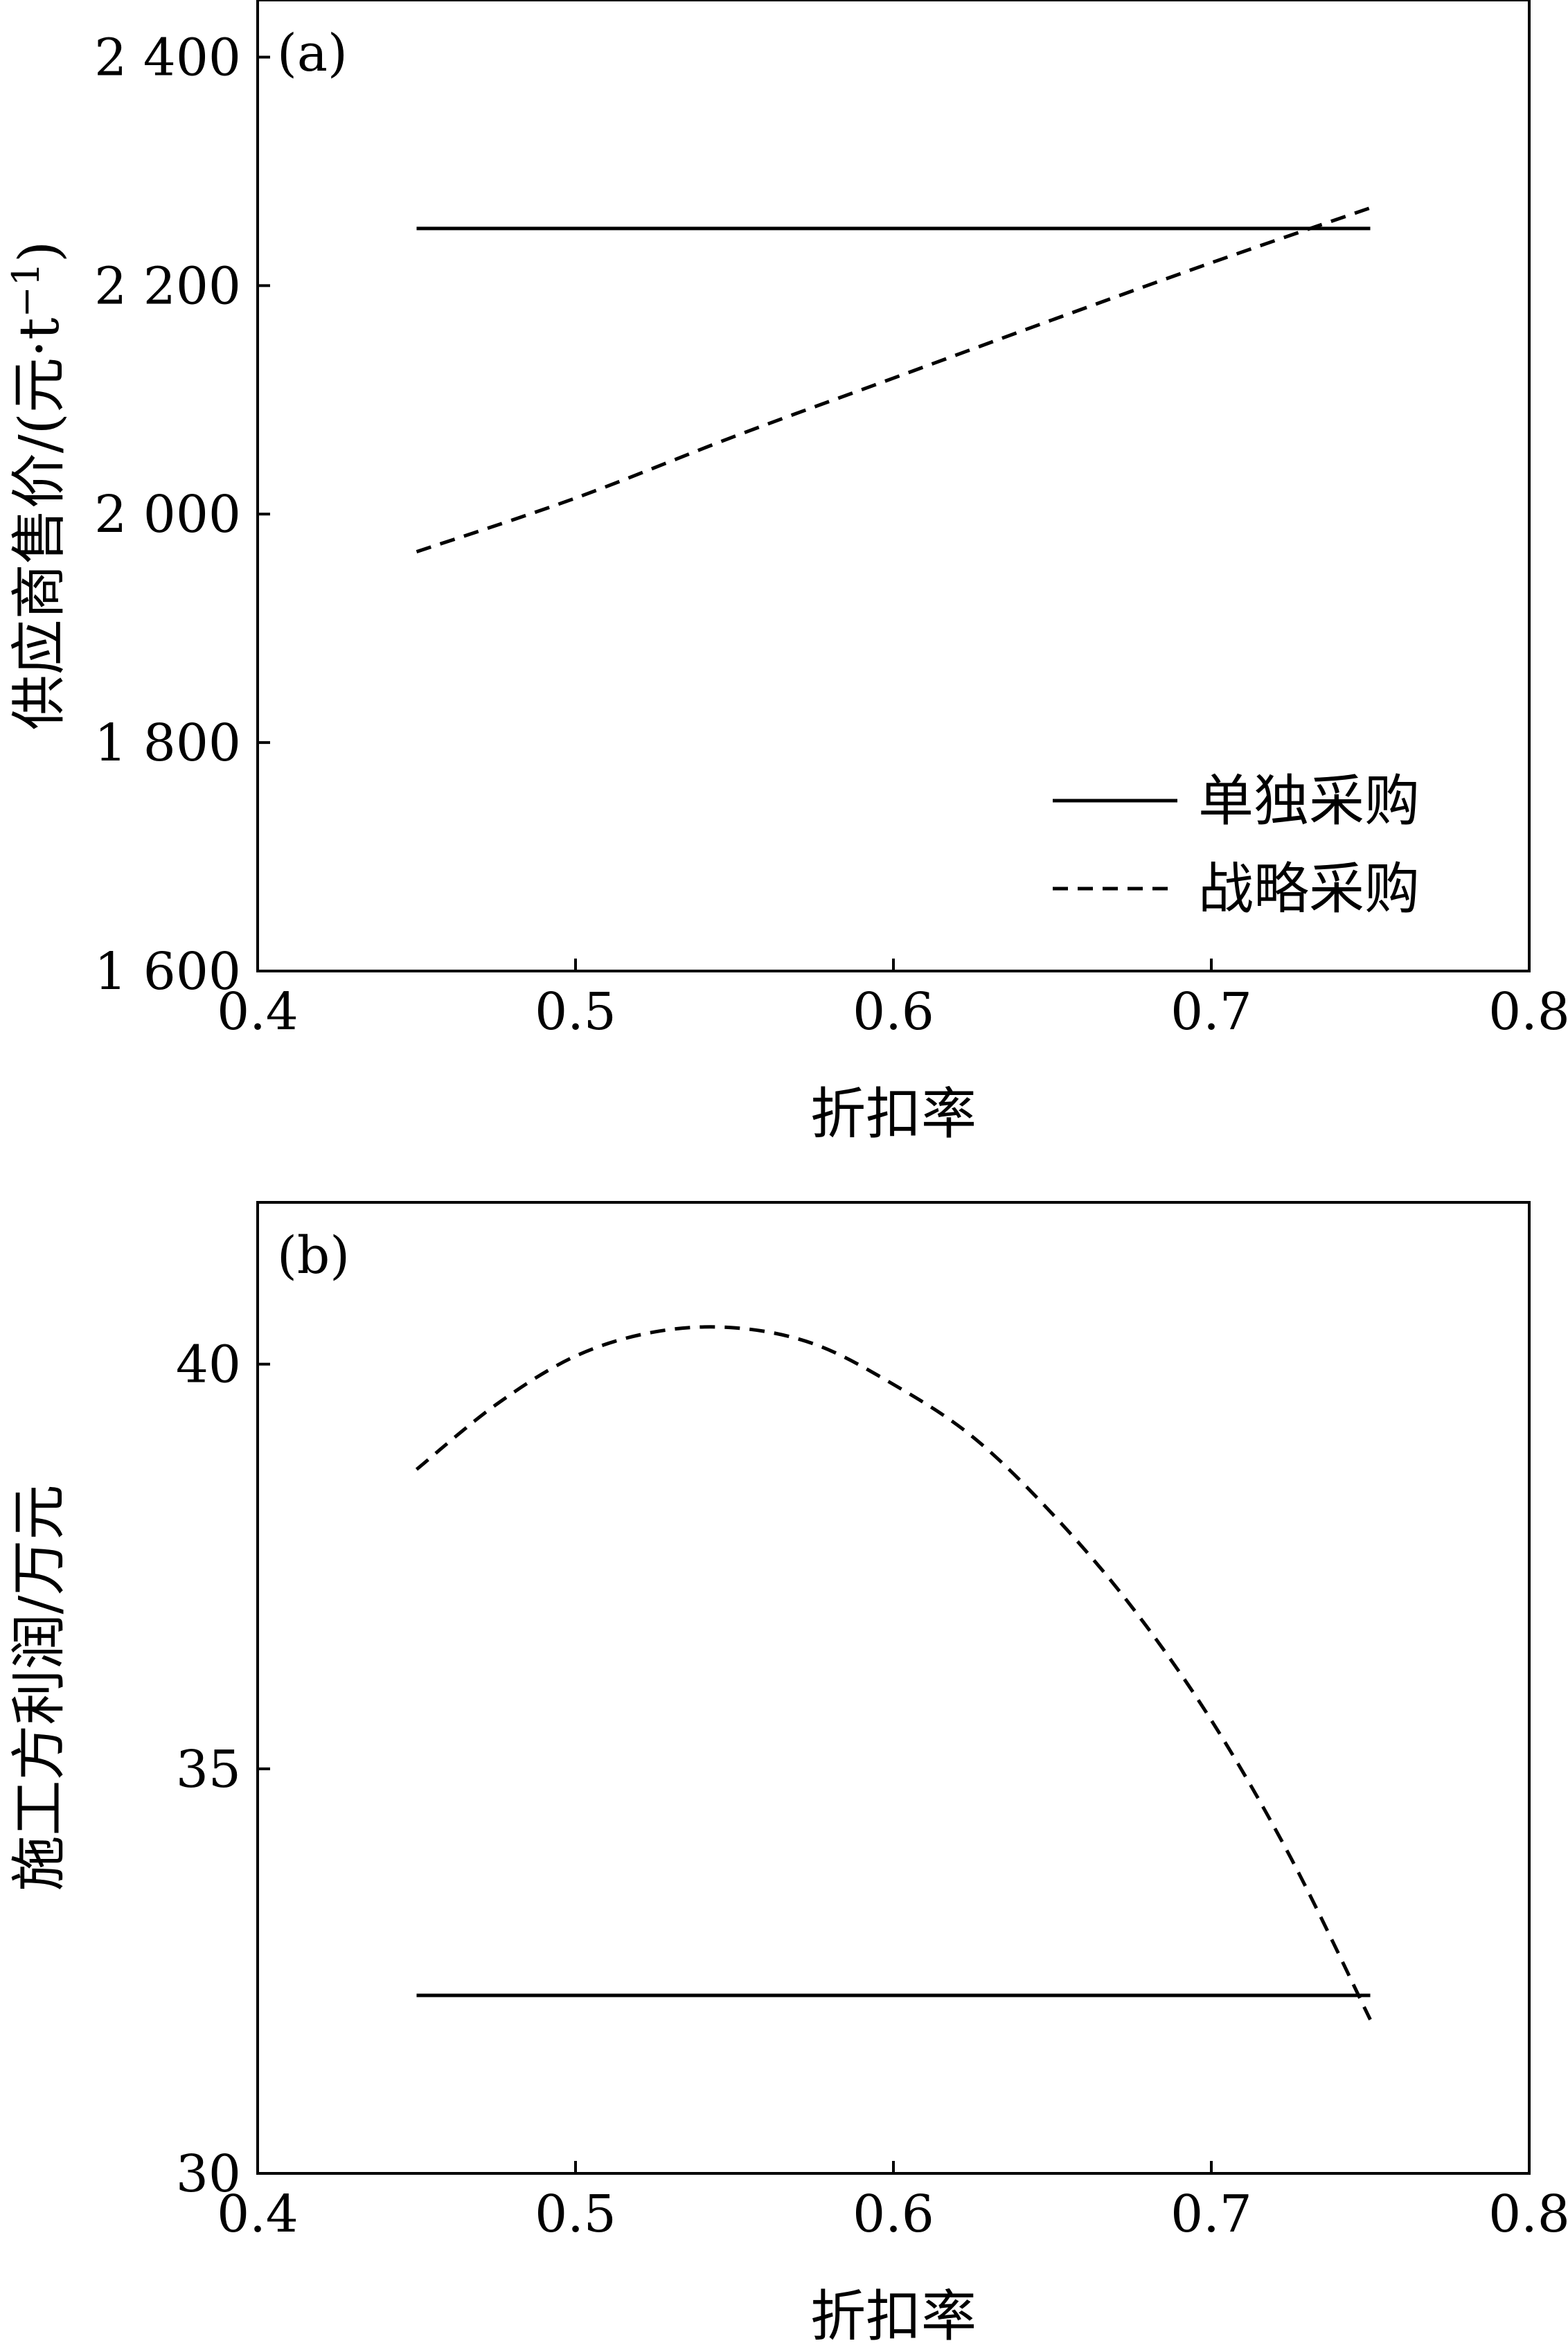 The height and width of the screenshot is (2350, 1568). What do you see at coordinates (167, 743) in the screenshot?
I see `y-tick-label: 1 800` at bounding box center [167, 743].